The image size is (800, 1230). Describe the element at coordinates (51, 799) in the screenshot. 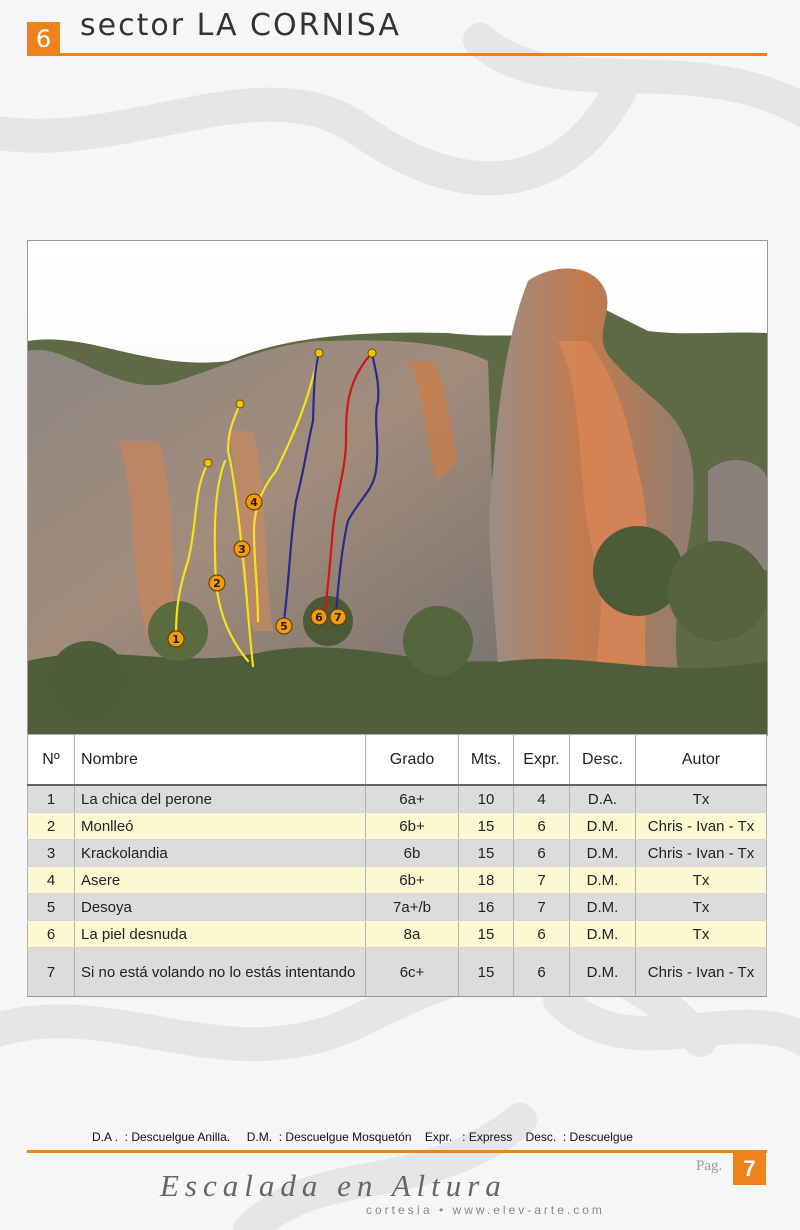

I see `route-number: 1` at that location.